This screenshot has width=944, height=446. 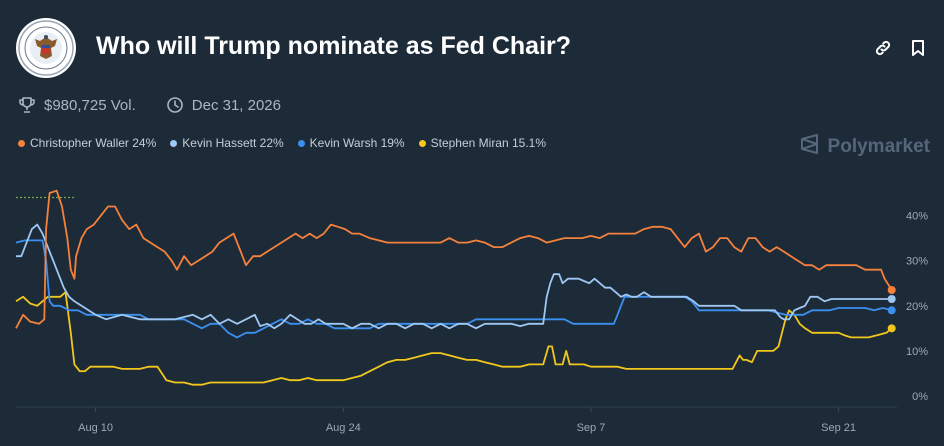 What do you see at coordinates (149, 105) in the screenshot?
I see `market-meta: $980,725 Vol. Dec 31, 2026` at bounding box center [149, 105].